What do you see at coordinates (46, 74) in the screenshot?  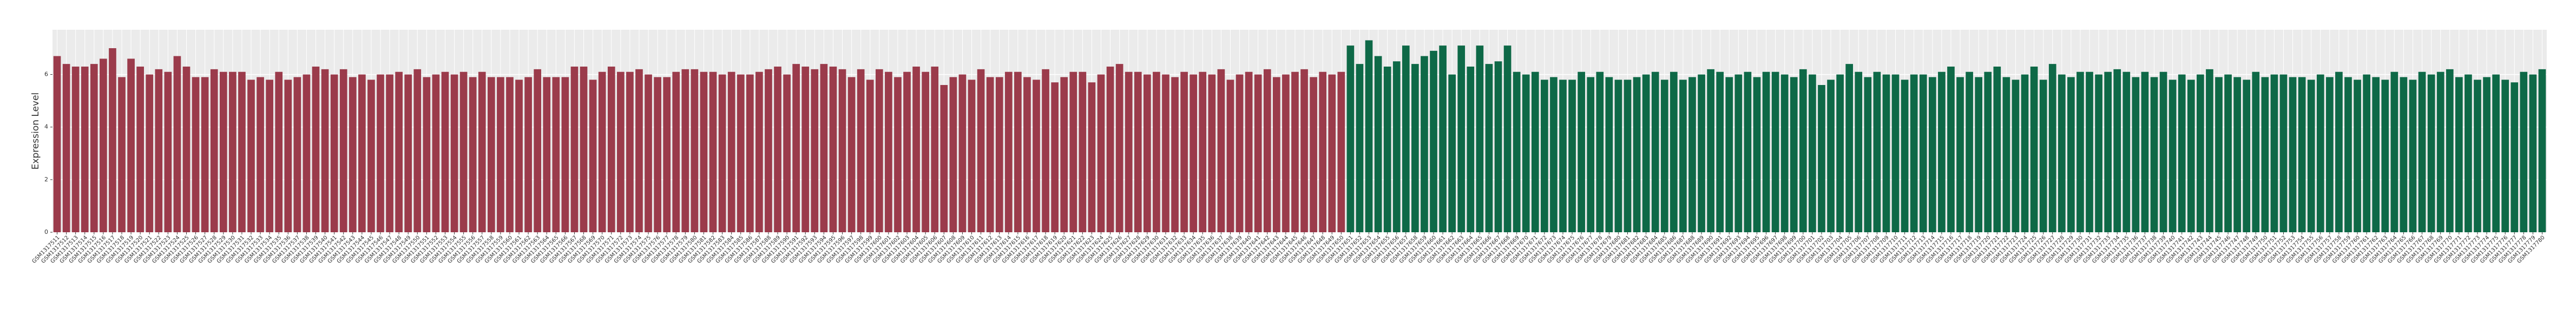 I see `y-tick-label: 6` at bounding box center [46, 74].